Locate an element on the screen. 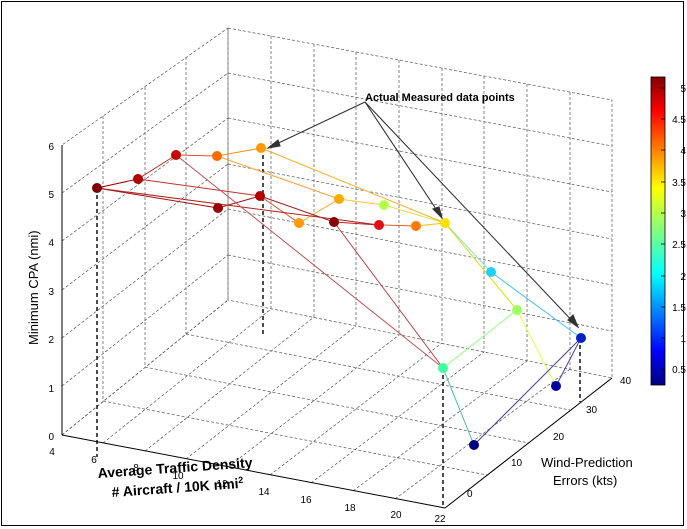 The height and width of the screenshot is (529, 687). z-tick-label: 3 is located at coordinates (51, 292).